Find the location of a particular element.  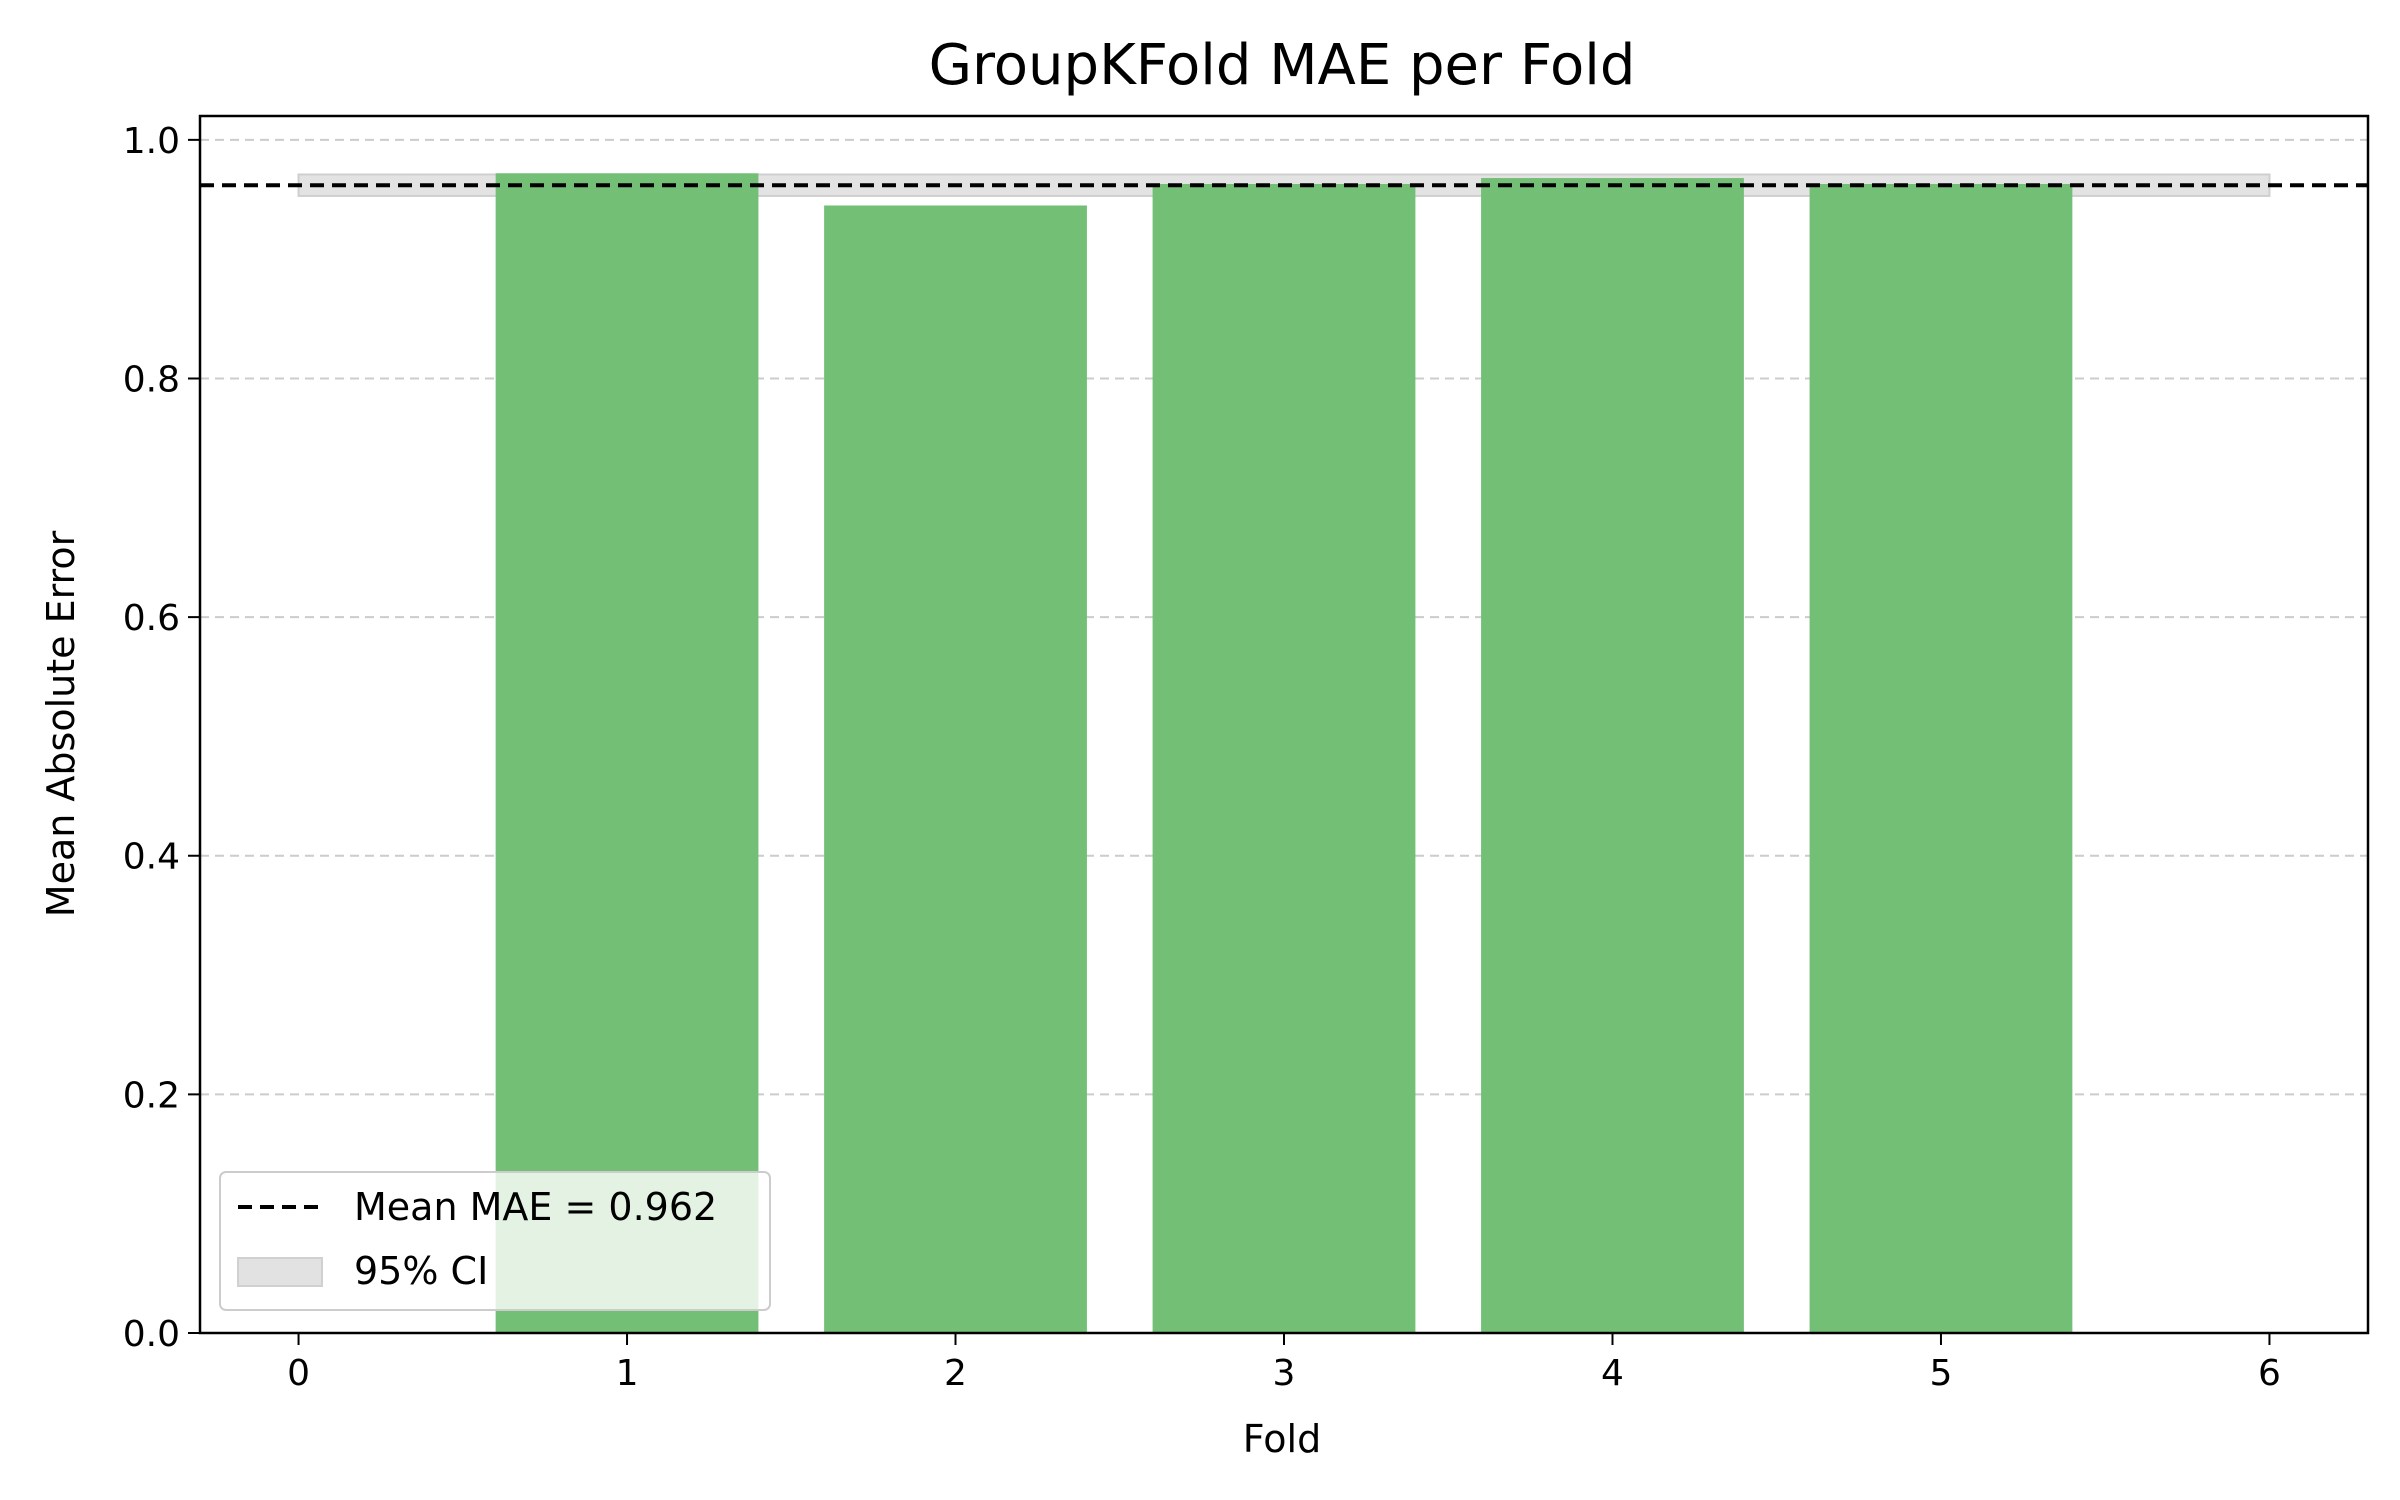

y-tick-label: 0.0 is located at coordinates (151, 1334).